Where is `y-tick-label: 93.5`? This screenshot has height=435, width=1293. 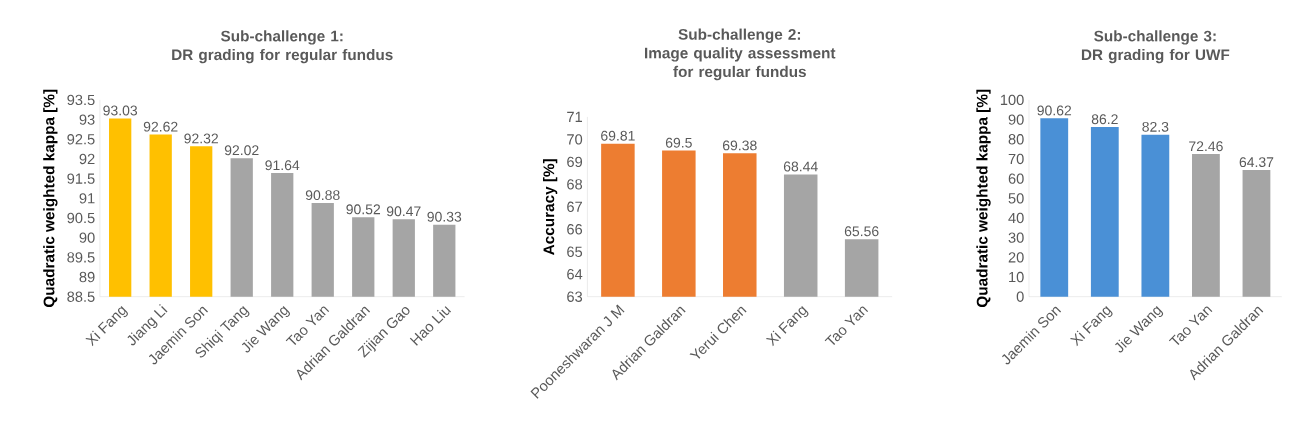
y-tick-label: 93.5 is located at coordinates (81, 100).